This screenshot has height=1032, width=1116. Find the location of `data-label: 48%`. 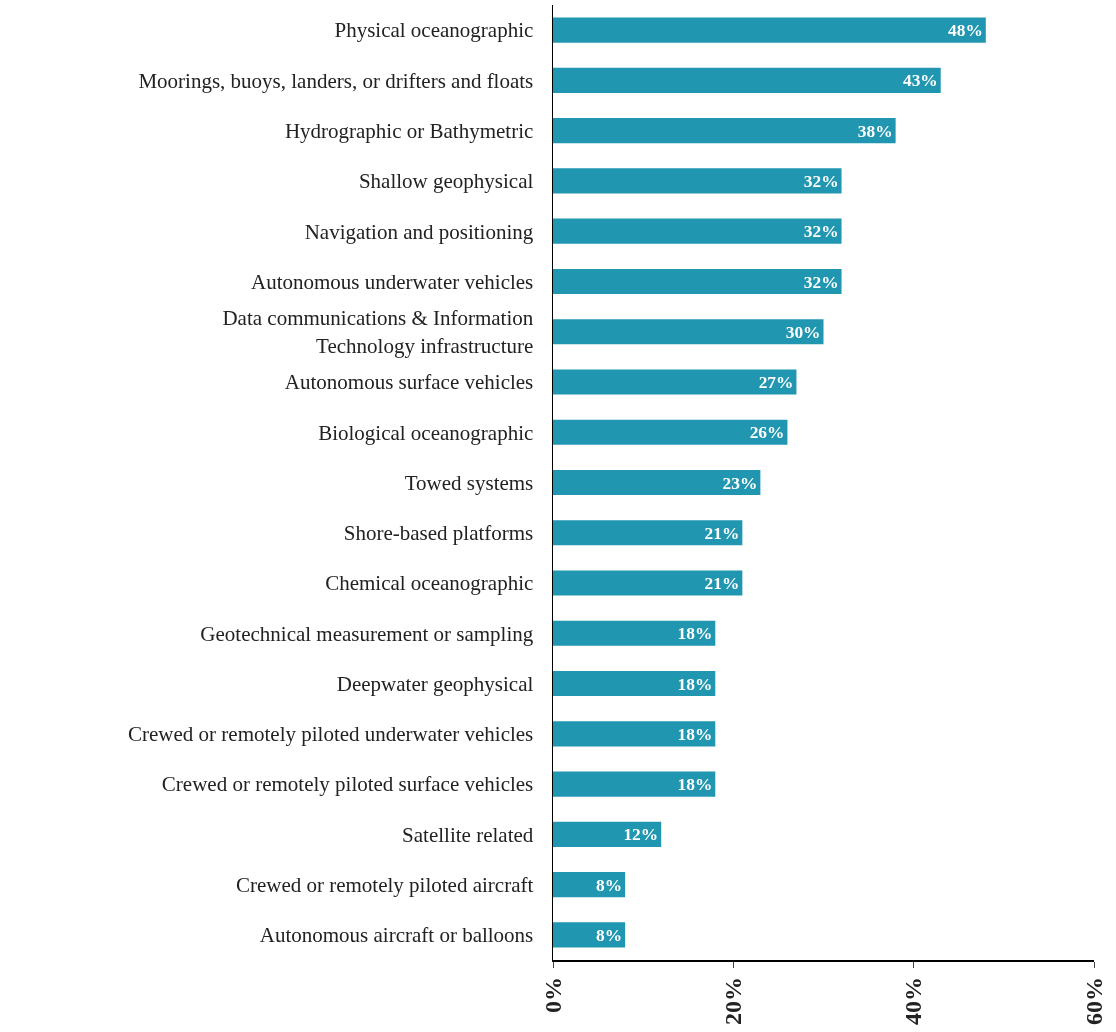

data-label: 48% is located at coordinates (965, 31).